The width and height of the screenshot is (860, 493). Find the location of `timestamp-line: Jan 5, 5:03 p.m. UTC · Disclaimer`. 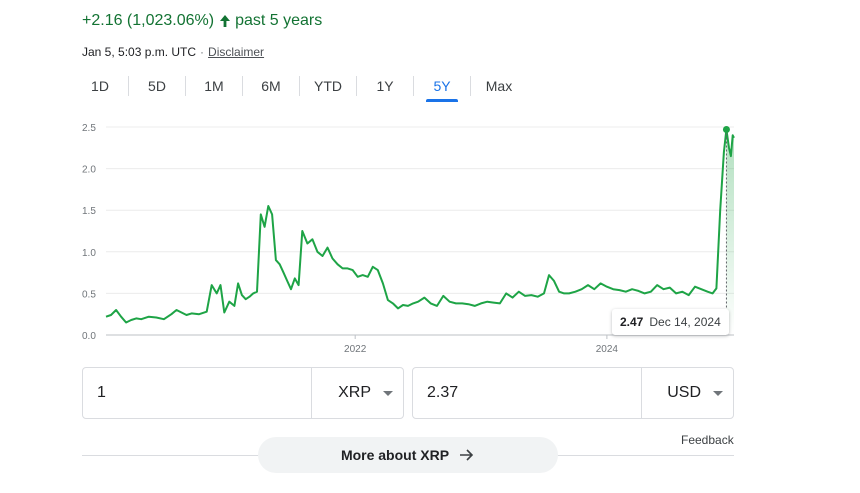

timestamp-line: Jan 5, 5:03 p.m. UTC · Disclaimer is located at coordinates (173, 52).